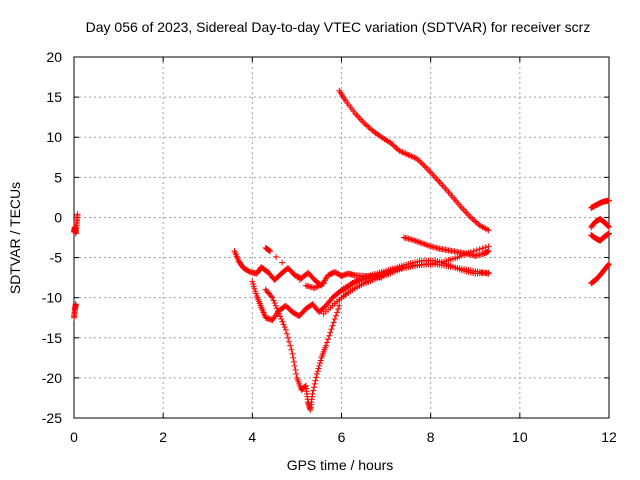 Image resolution: width=640 pixels, height=480 pixels. I want to click on x-tick-label: 8, so click(431, 437).